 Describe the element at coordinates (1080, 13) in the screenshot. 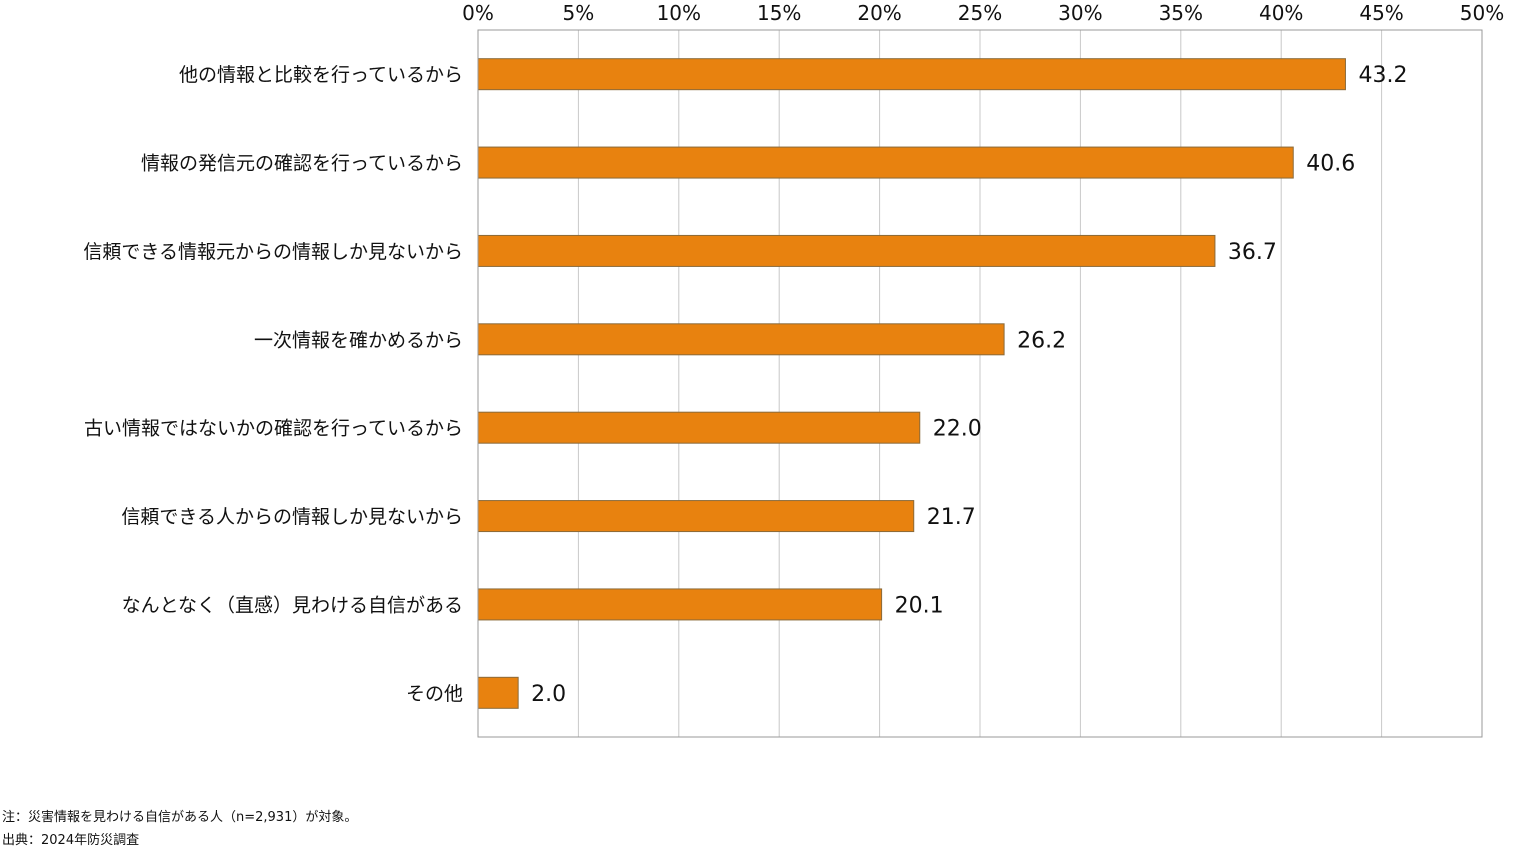

I see `x-tick-label: 30%` at that location.